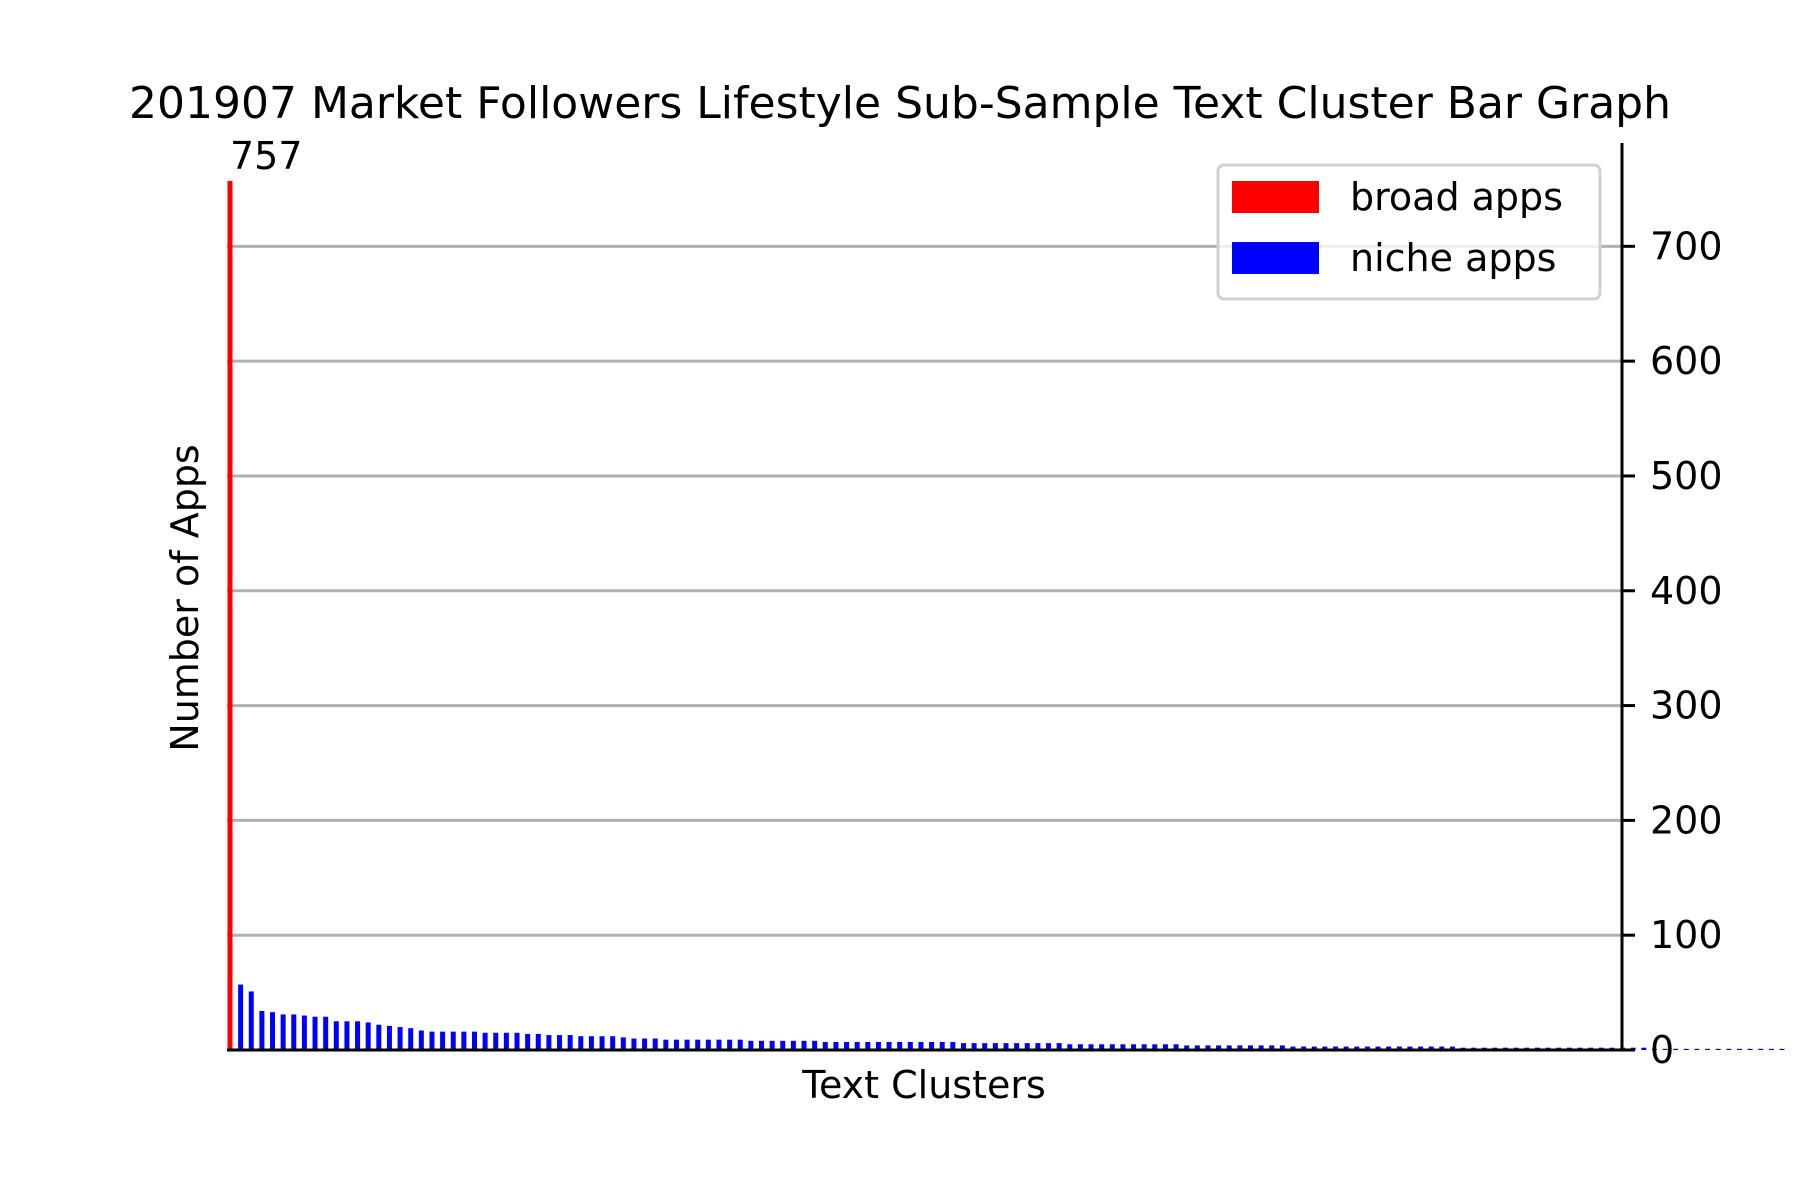 The image size is (1800, 1200). What do you see at coordinates (923, 1085) in the screenshot?
I see `x-axis-label: Text Clusters` at bounding box center [923, 1085].